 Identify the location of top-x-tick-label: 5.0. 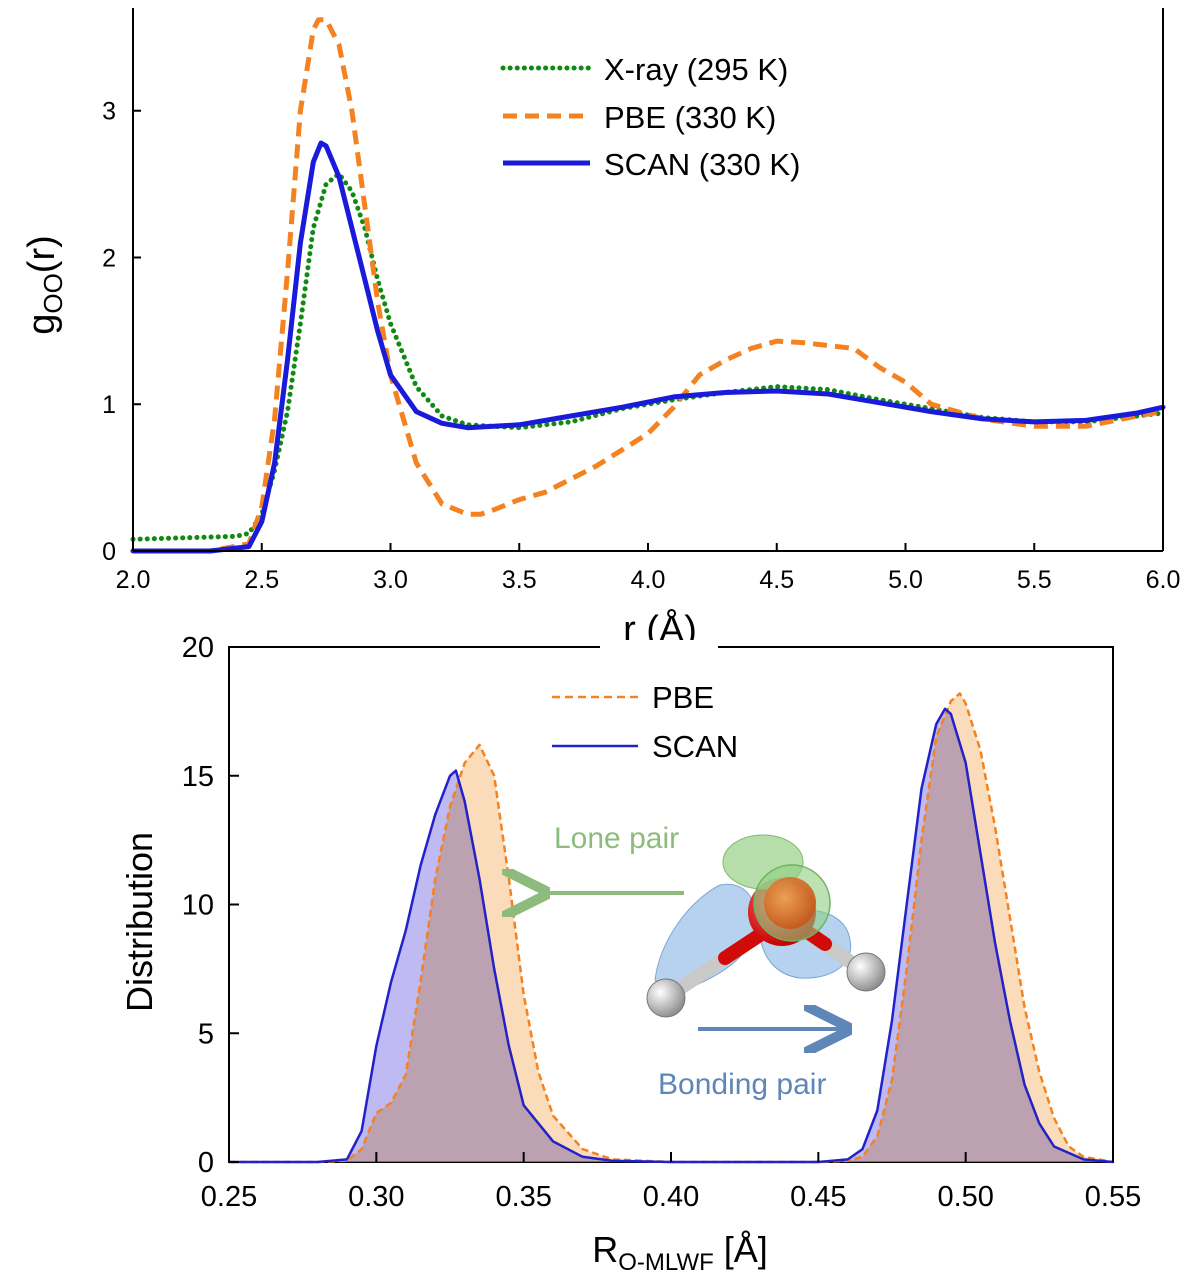
(905, 580).